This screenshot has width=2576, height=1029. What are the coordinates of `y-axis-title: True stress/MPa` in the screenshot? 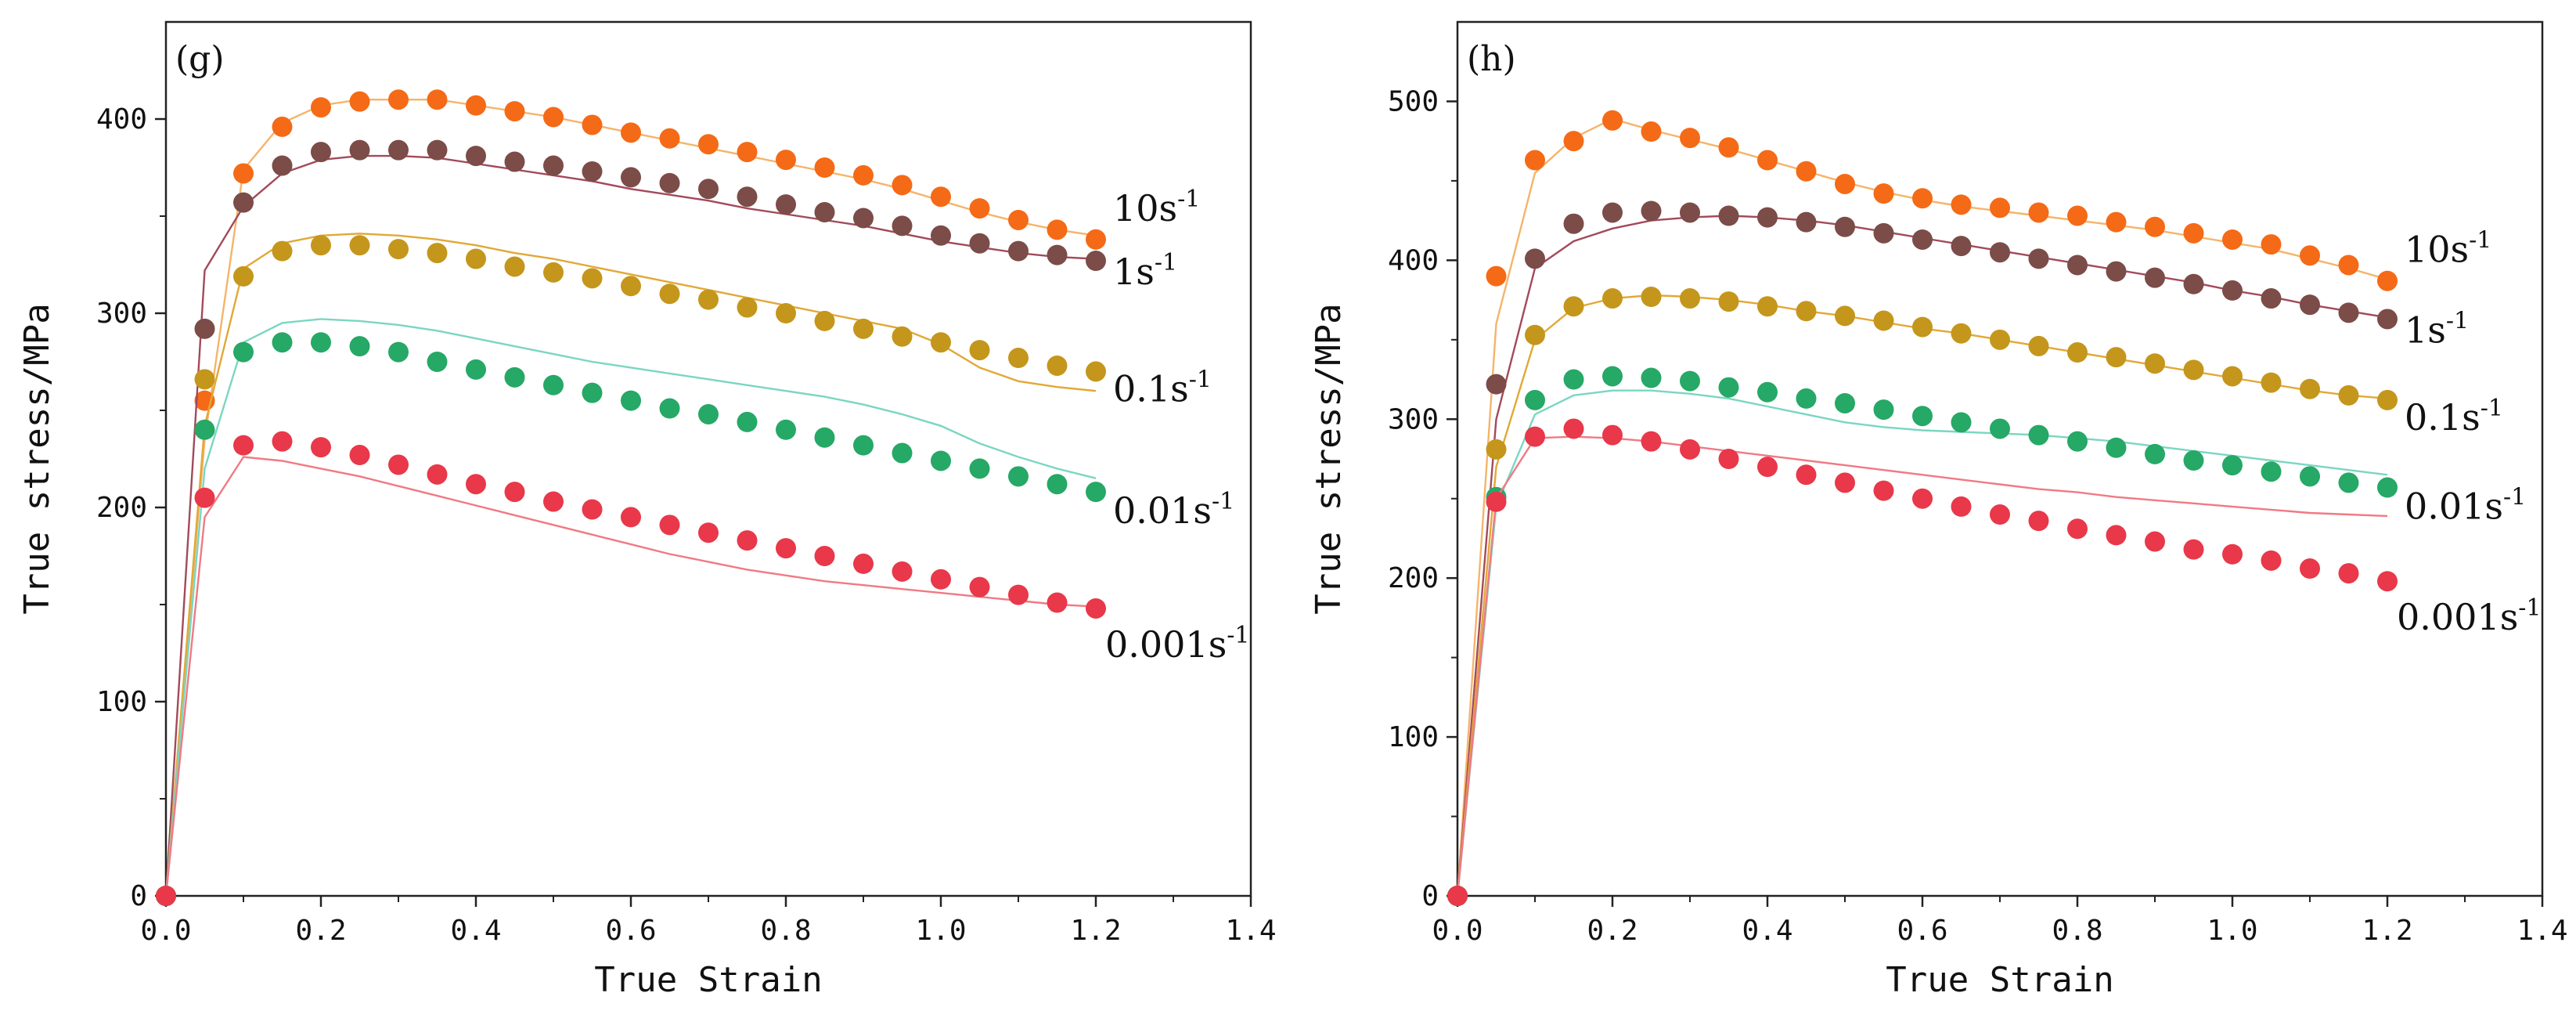 It's located at (37, 458).